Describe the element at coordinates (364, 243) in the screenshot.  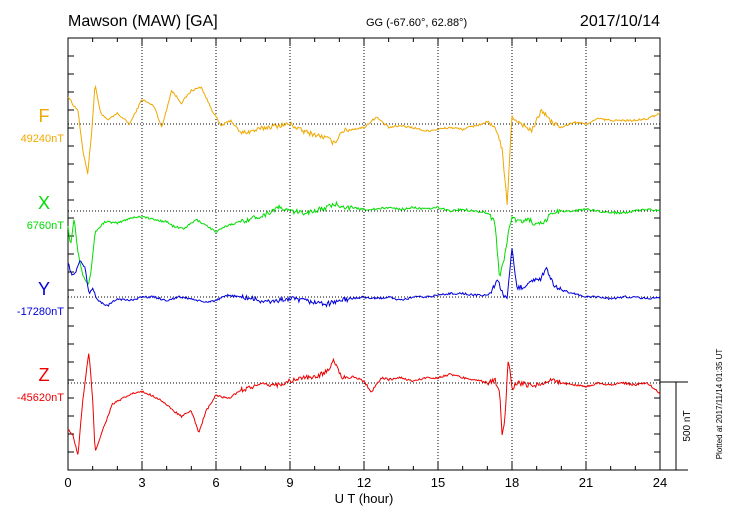
I see `trace-x` at that location.